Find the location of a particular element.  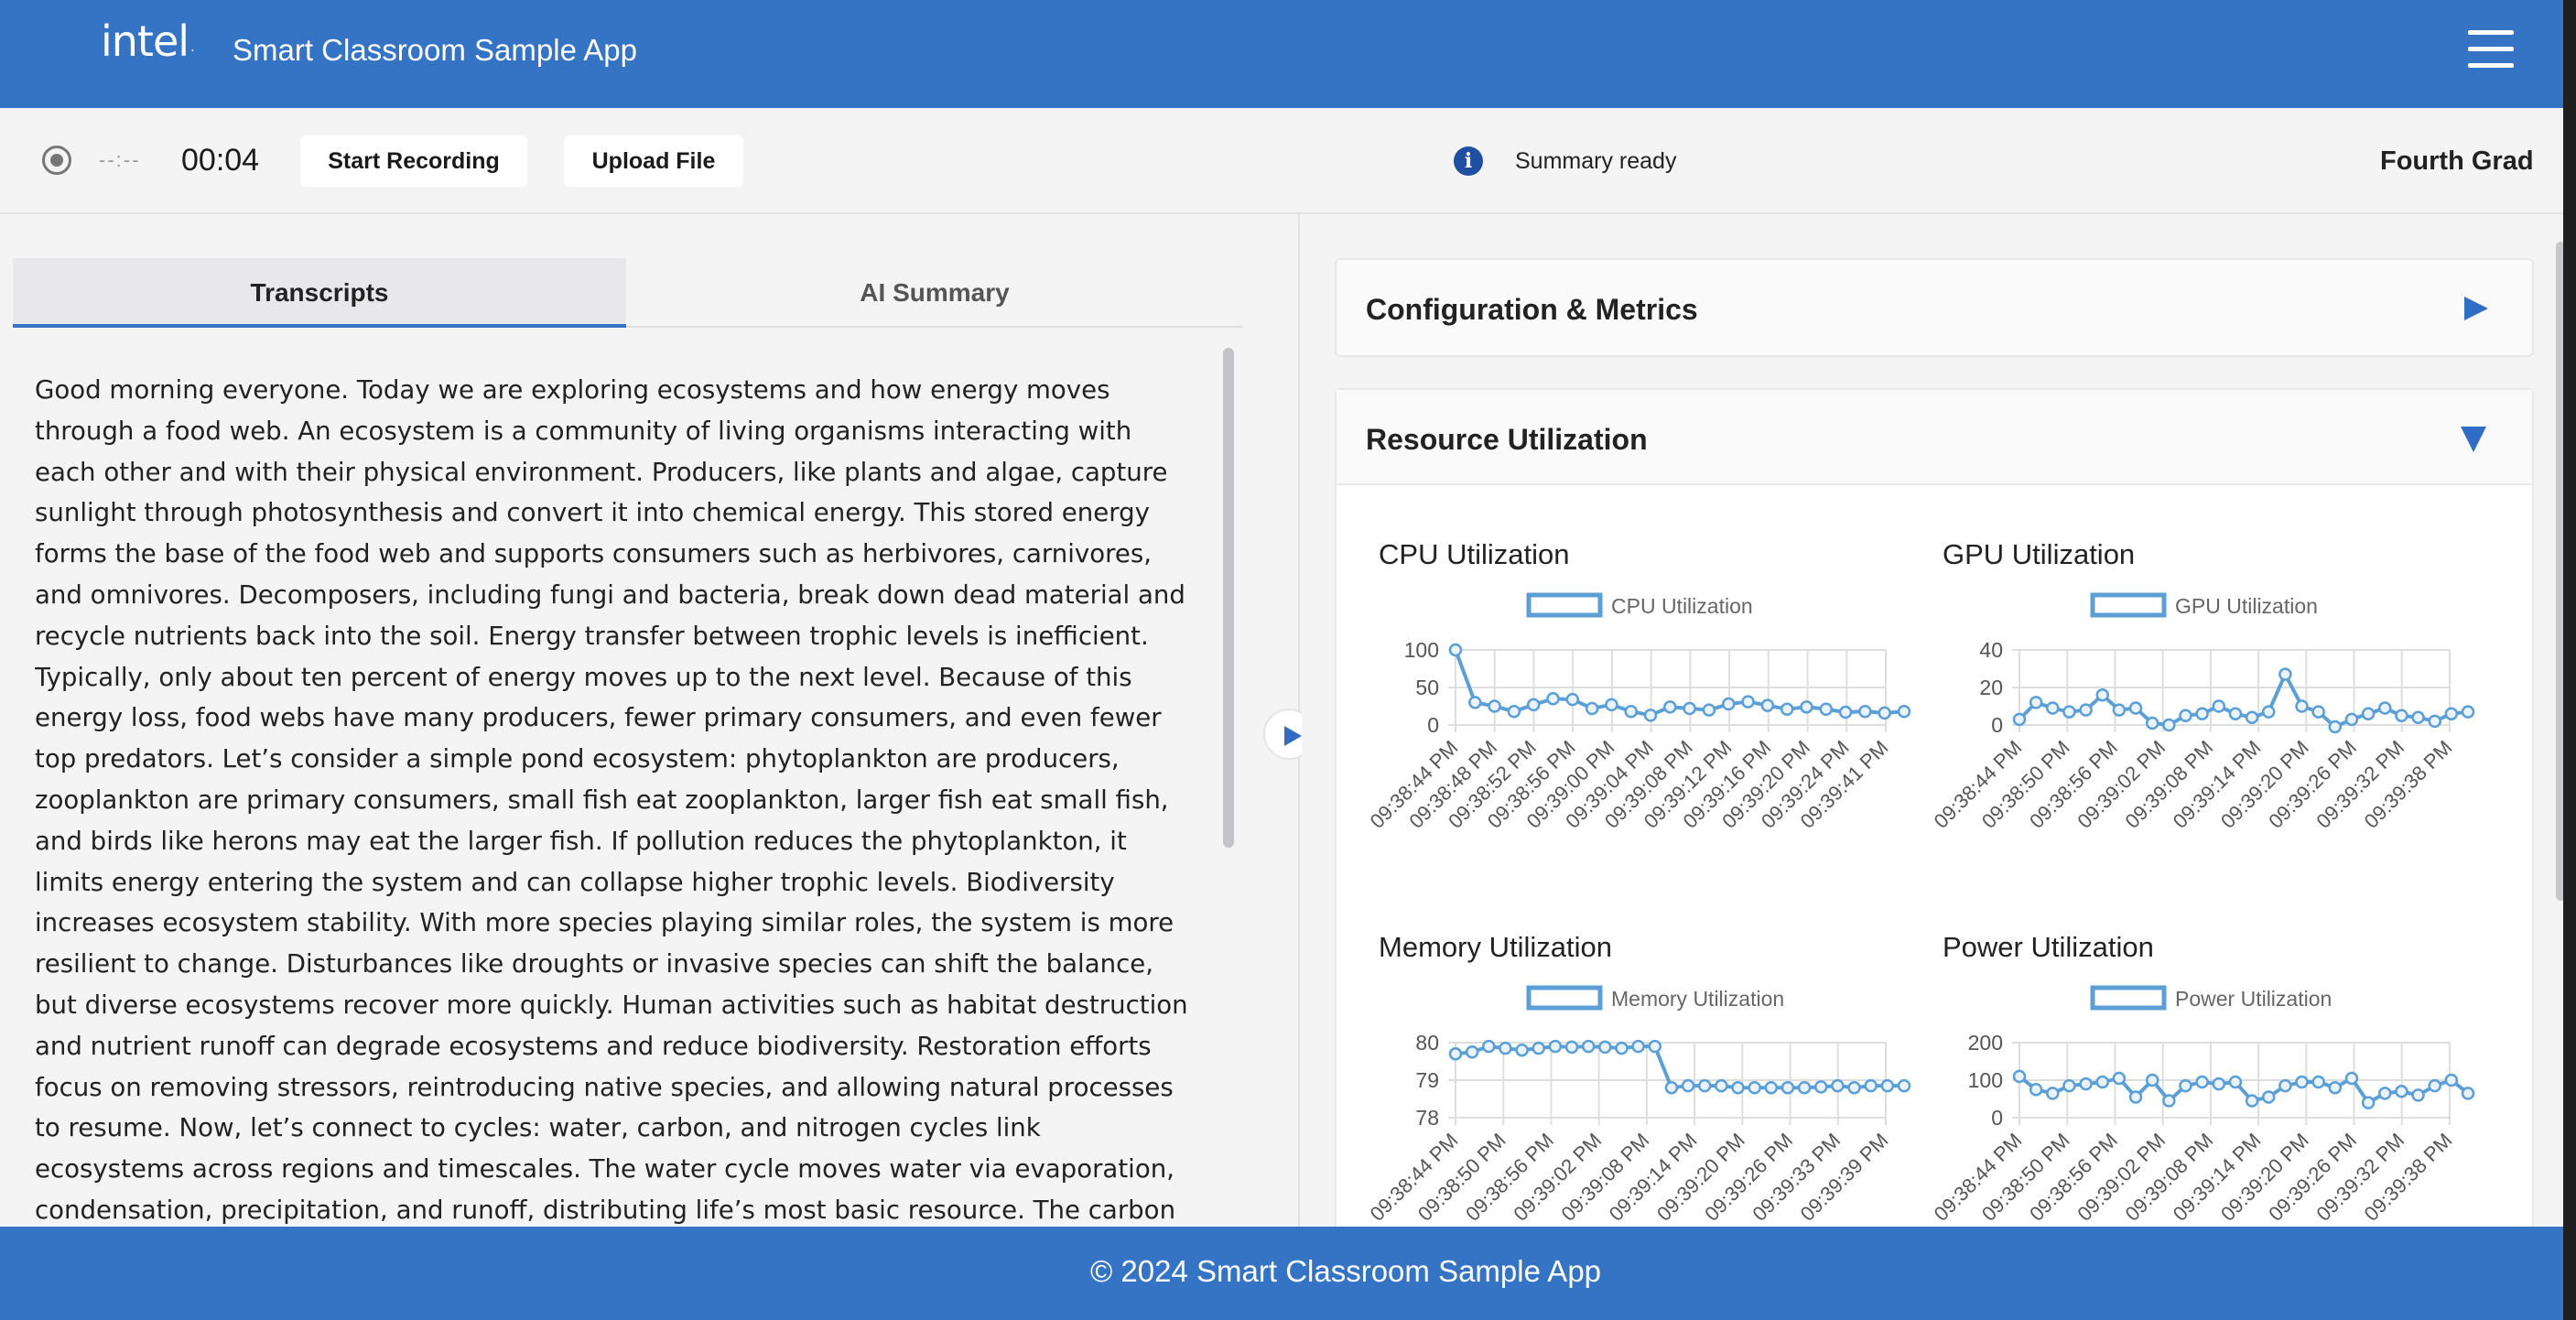

recording-timer: 00:04 is located at coordinates (221, 161).